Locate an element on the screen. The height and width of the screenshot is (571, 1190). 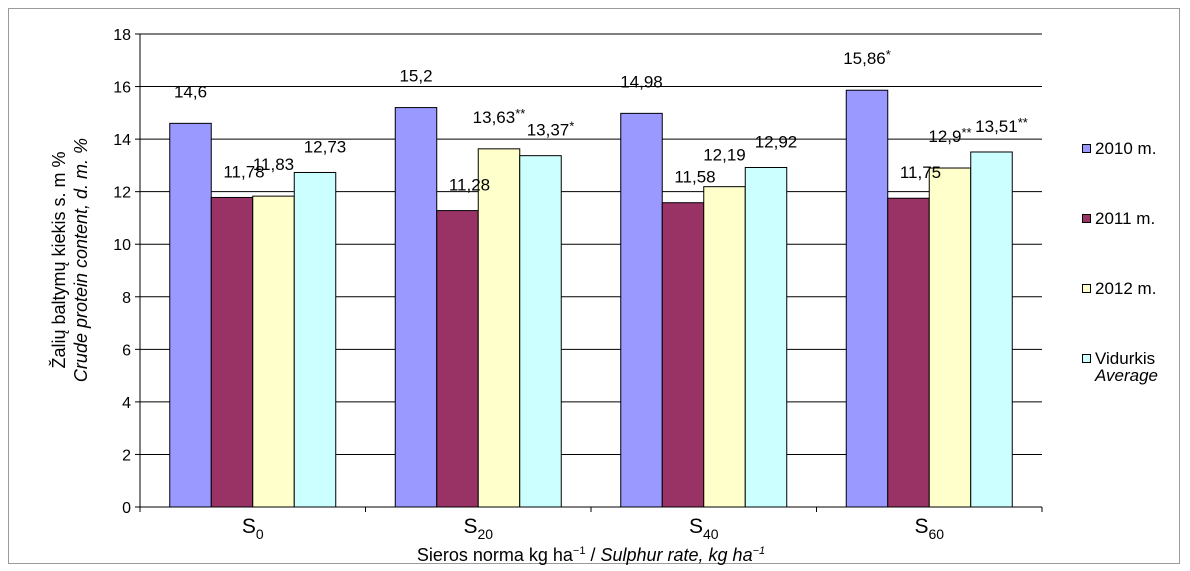
data-label: 14,6 is located at coordinates (190, 91).